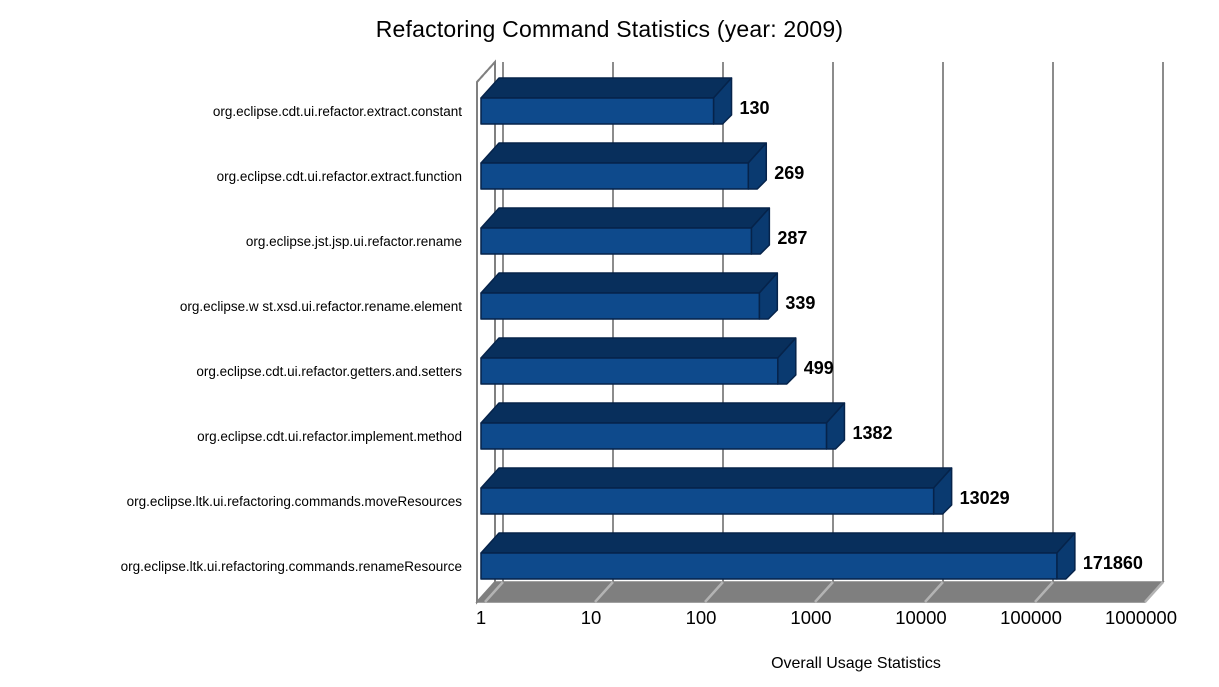  I want to click on bar-value-label: 499, so click(819, 368).